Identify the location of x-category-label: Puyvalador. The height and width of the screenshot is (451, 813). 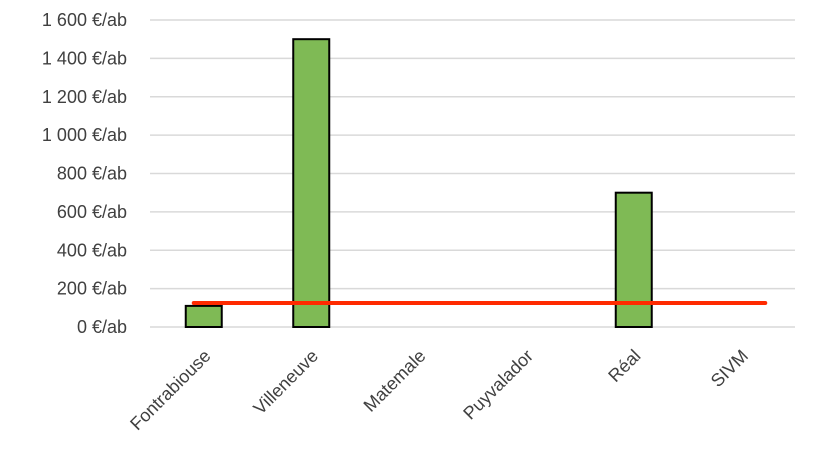
(498, 385).